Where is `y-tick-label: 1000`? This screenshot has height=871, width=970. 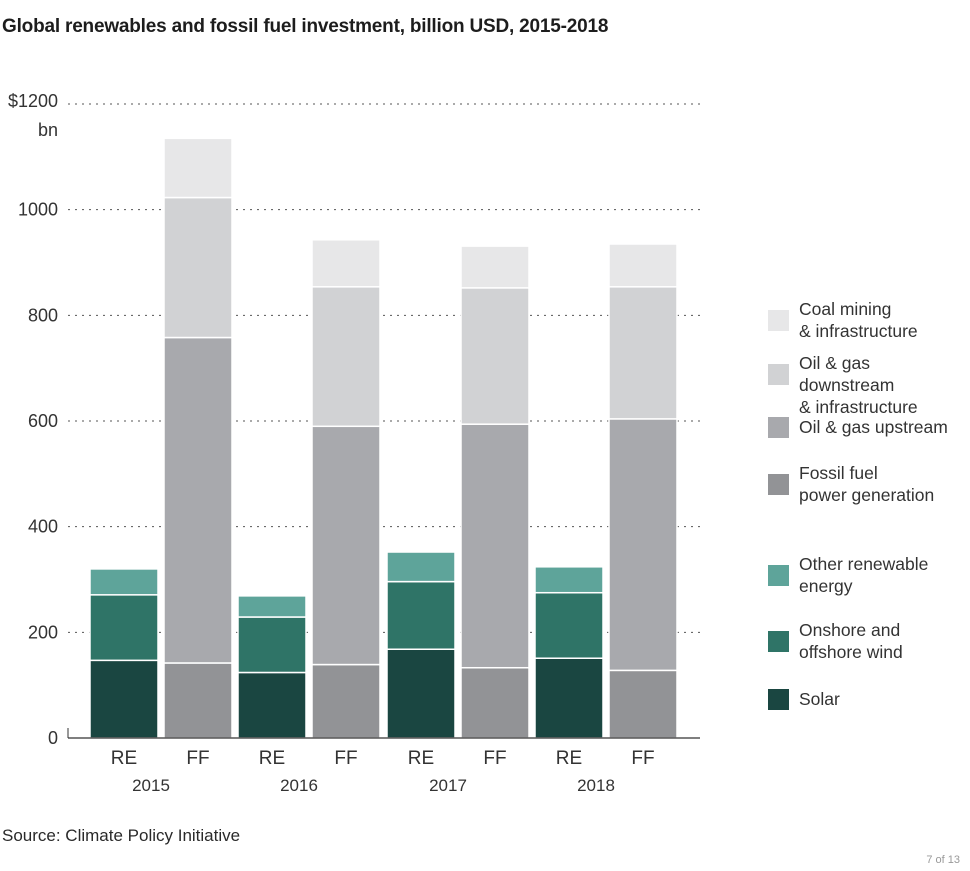 y-tick-label: 1000 is located at coordinates (38, 210).